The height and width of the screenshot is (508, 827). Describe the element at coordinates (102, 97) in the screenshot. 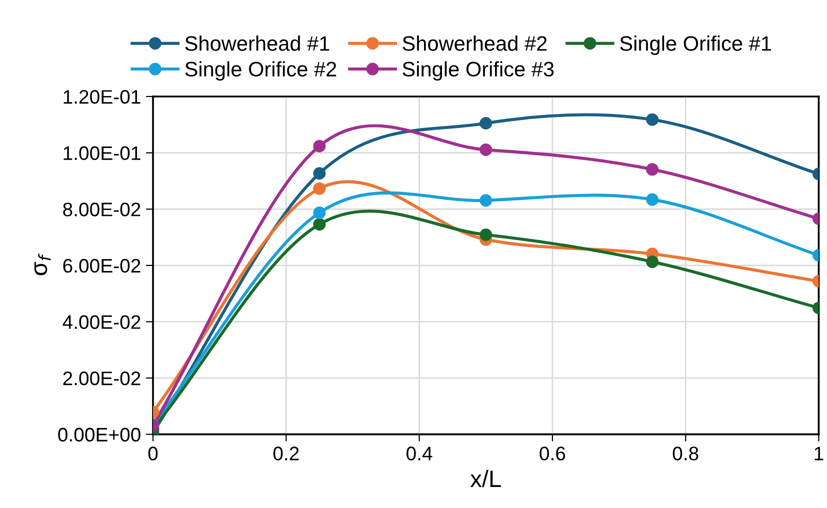

I see `y-tick-label: 1.20E-01` at that location.